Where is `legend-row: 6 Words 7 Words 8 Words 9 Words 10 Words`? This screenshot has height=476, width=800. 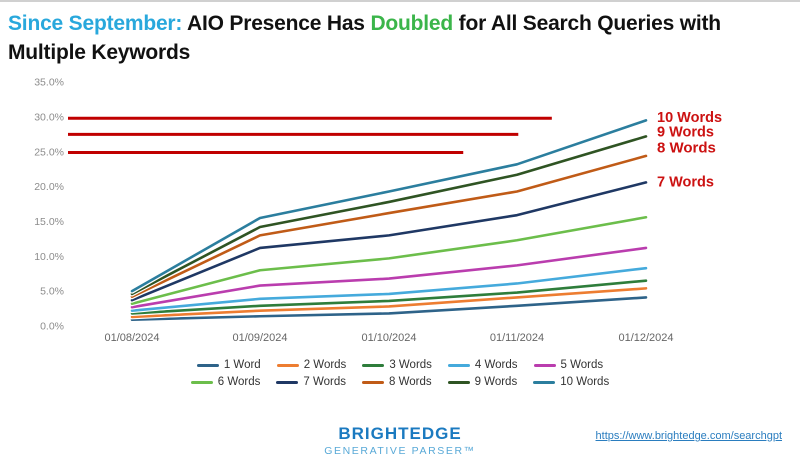 legend-row: 6 Words 7 Words 8 Words 9 Words 10 Words is located at coordinates (399, 382).